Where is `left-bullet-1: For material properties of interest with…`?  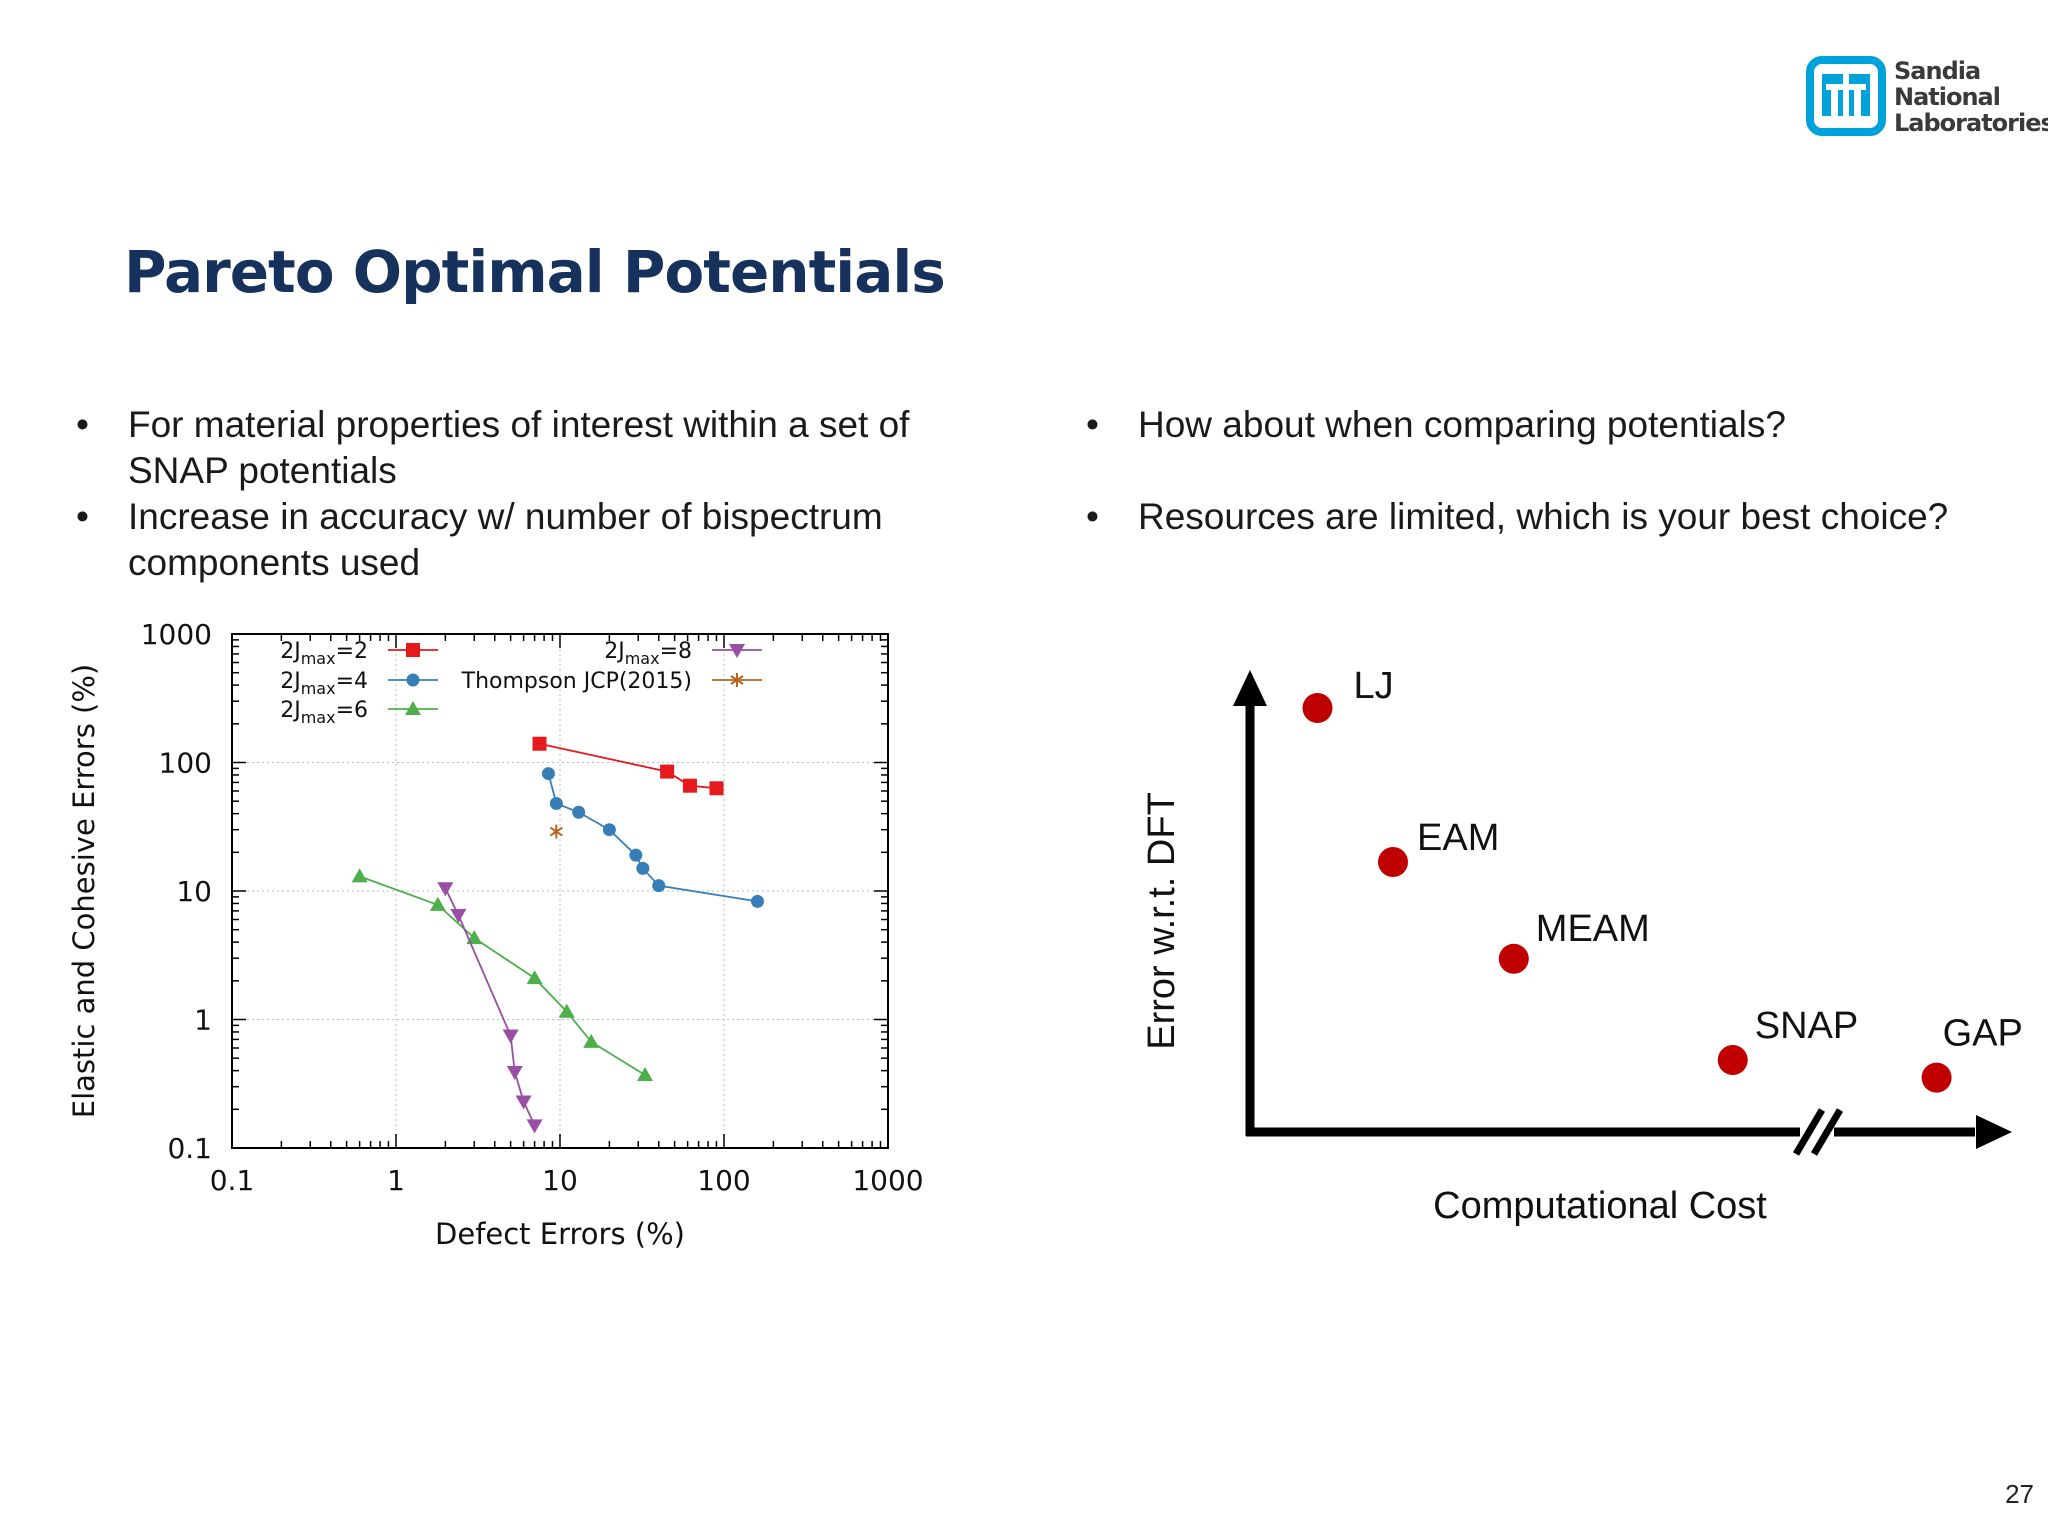
left-bullet-1: For material properties of interest with… is located at coordinates (526, 448).